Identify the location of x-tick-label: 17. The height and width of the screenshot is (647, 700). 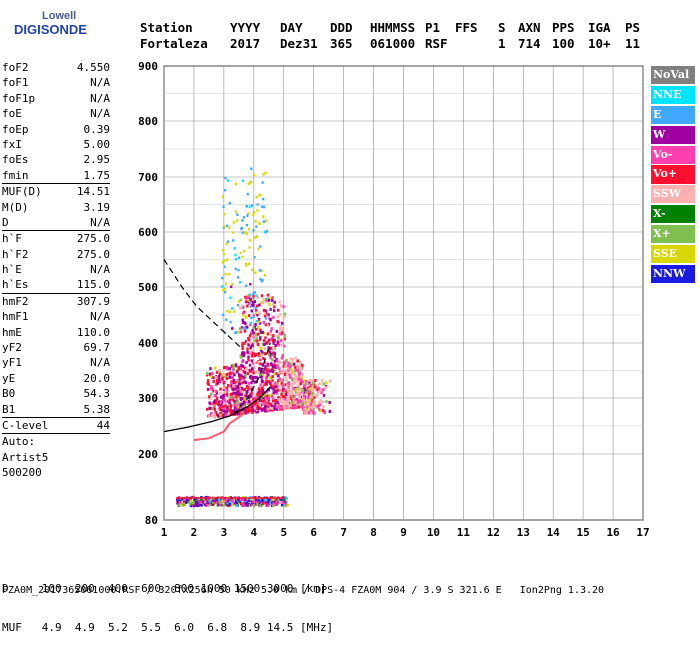
(642, 532).